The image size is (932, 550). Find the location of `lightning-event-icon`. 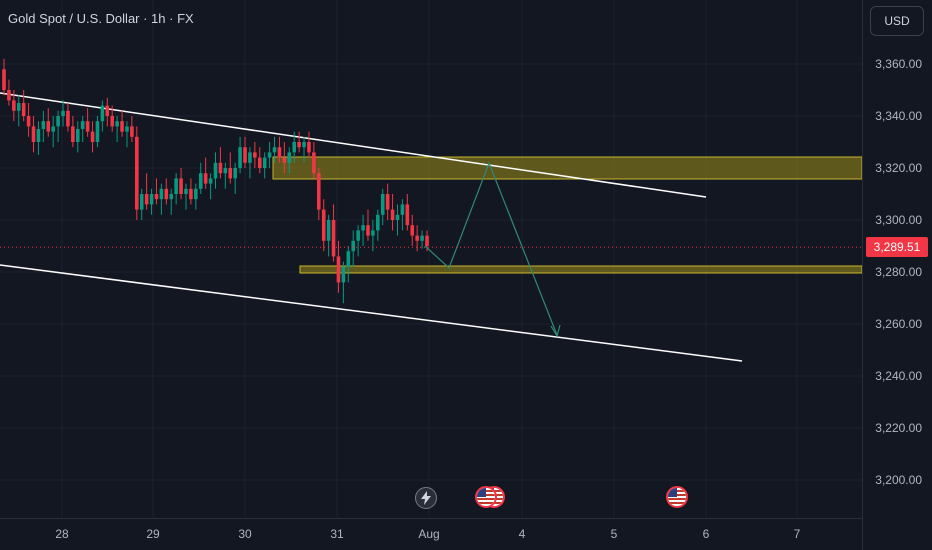

lightning-event-icon is located at coordinates (426, 498).